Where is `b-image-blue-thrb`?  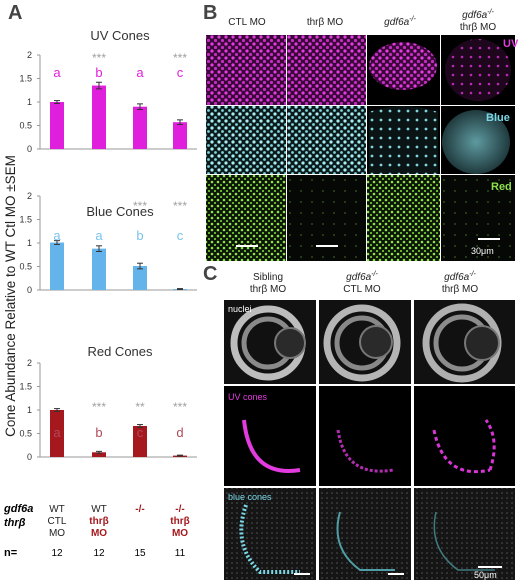
b-image-blue-thrb is located at coordinates (326, 140).